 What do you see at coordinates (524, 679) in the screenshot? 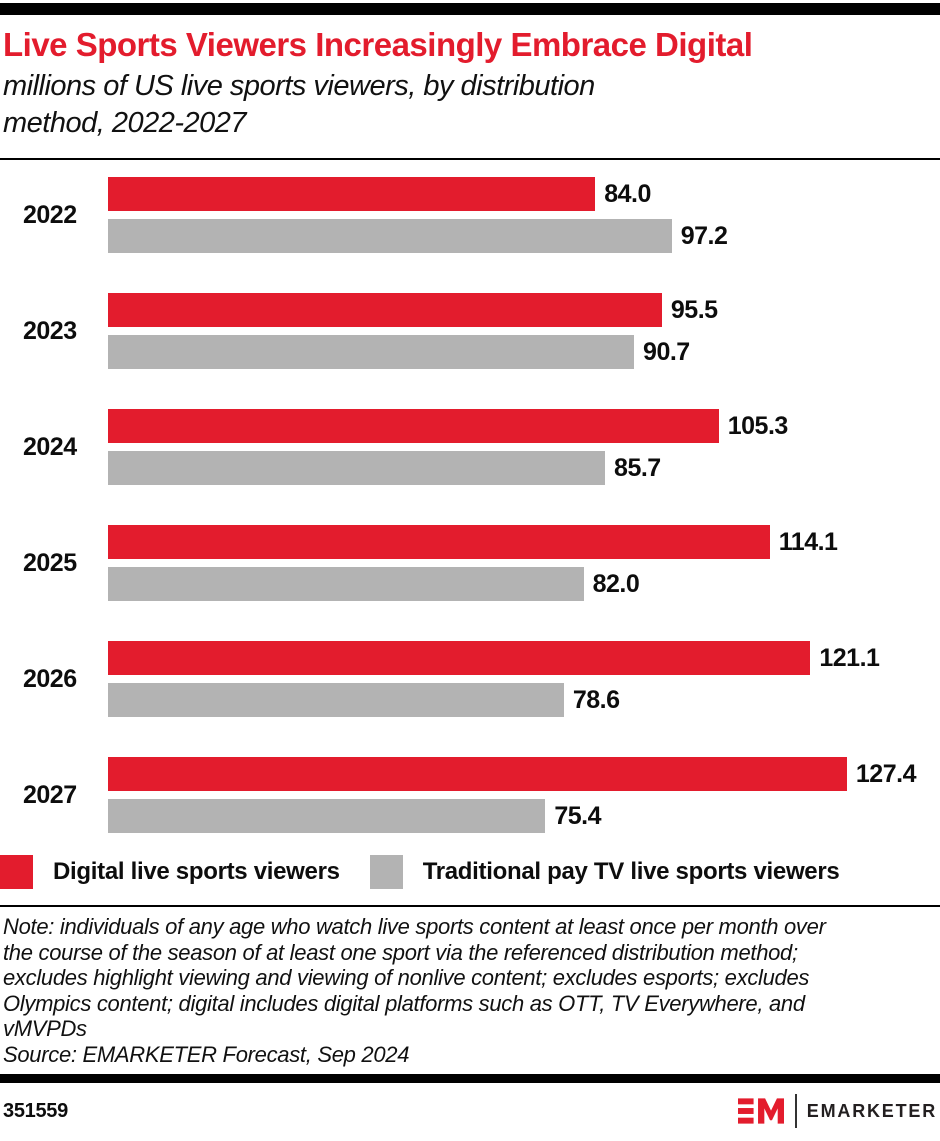
I see `bars-cell: 121.1 78.6` at bounding box center [524, 679].